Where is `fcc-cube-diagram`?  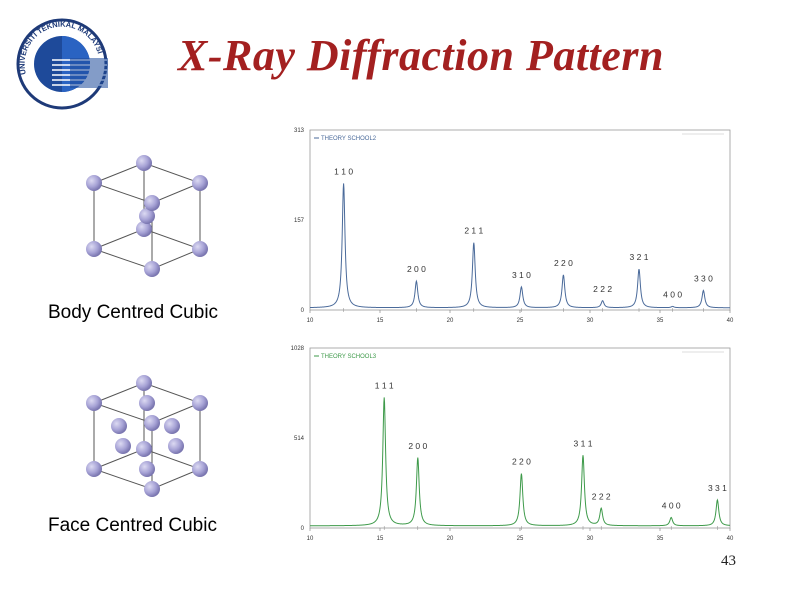
fcc-cube-diagram is located at coordinates (147, 436).